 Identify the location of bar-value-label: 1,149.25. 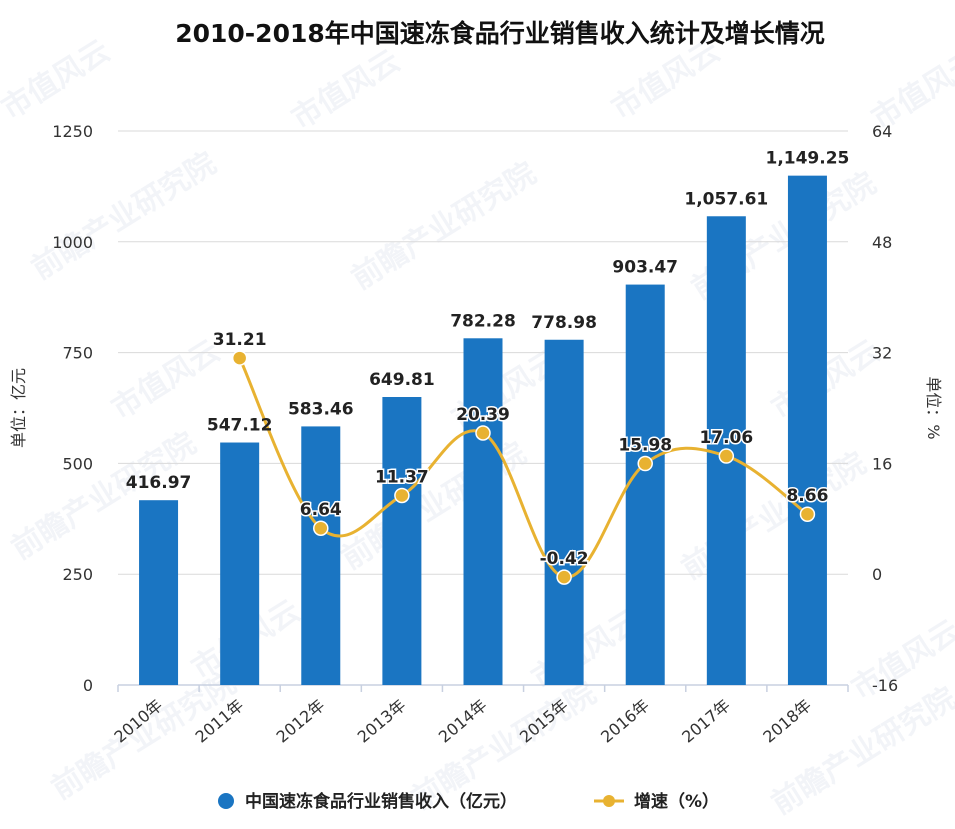
(807, 159).